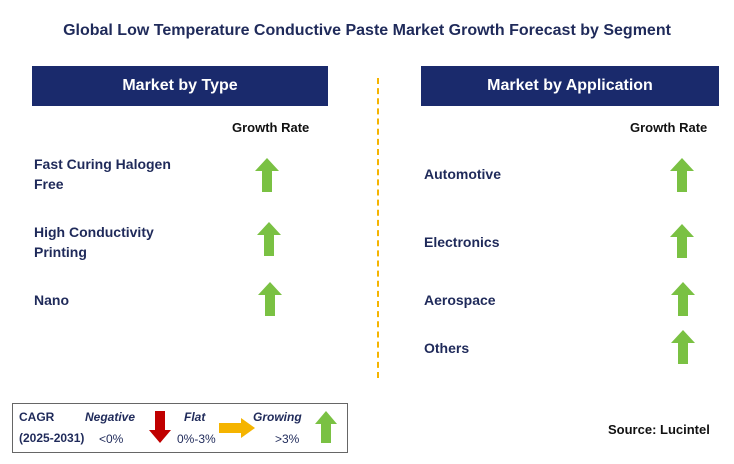  I want to click on source-note: Source: Lucintel, so click(659, 429).